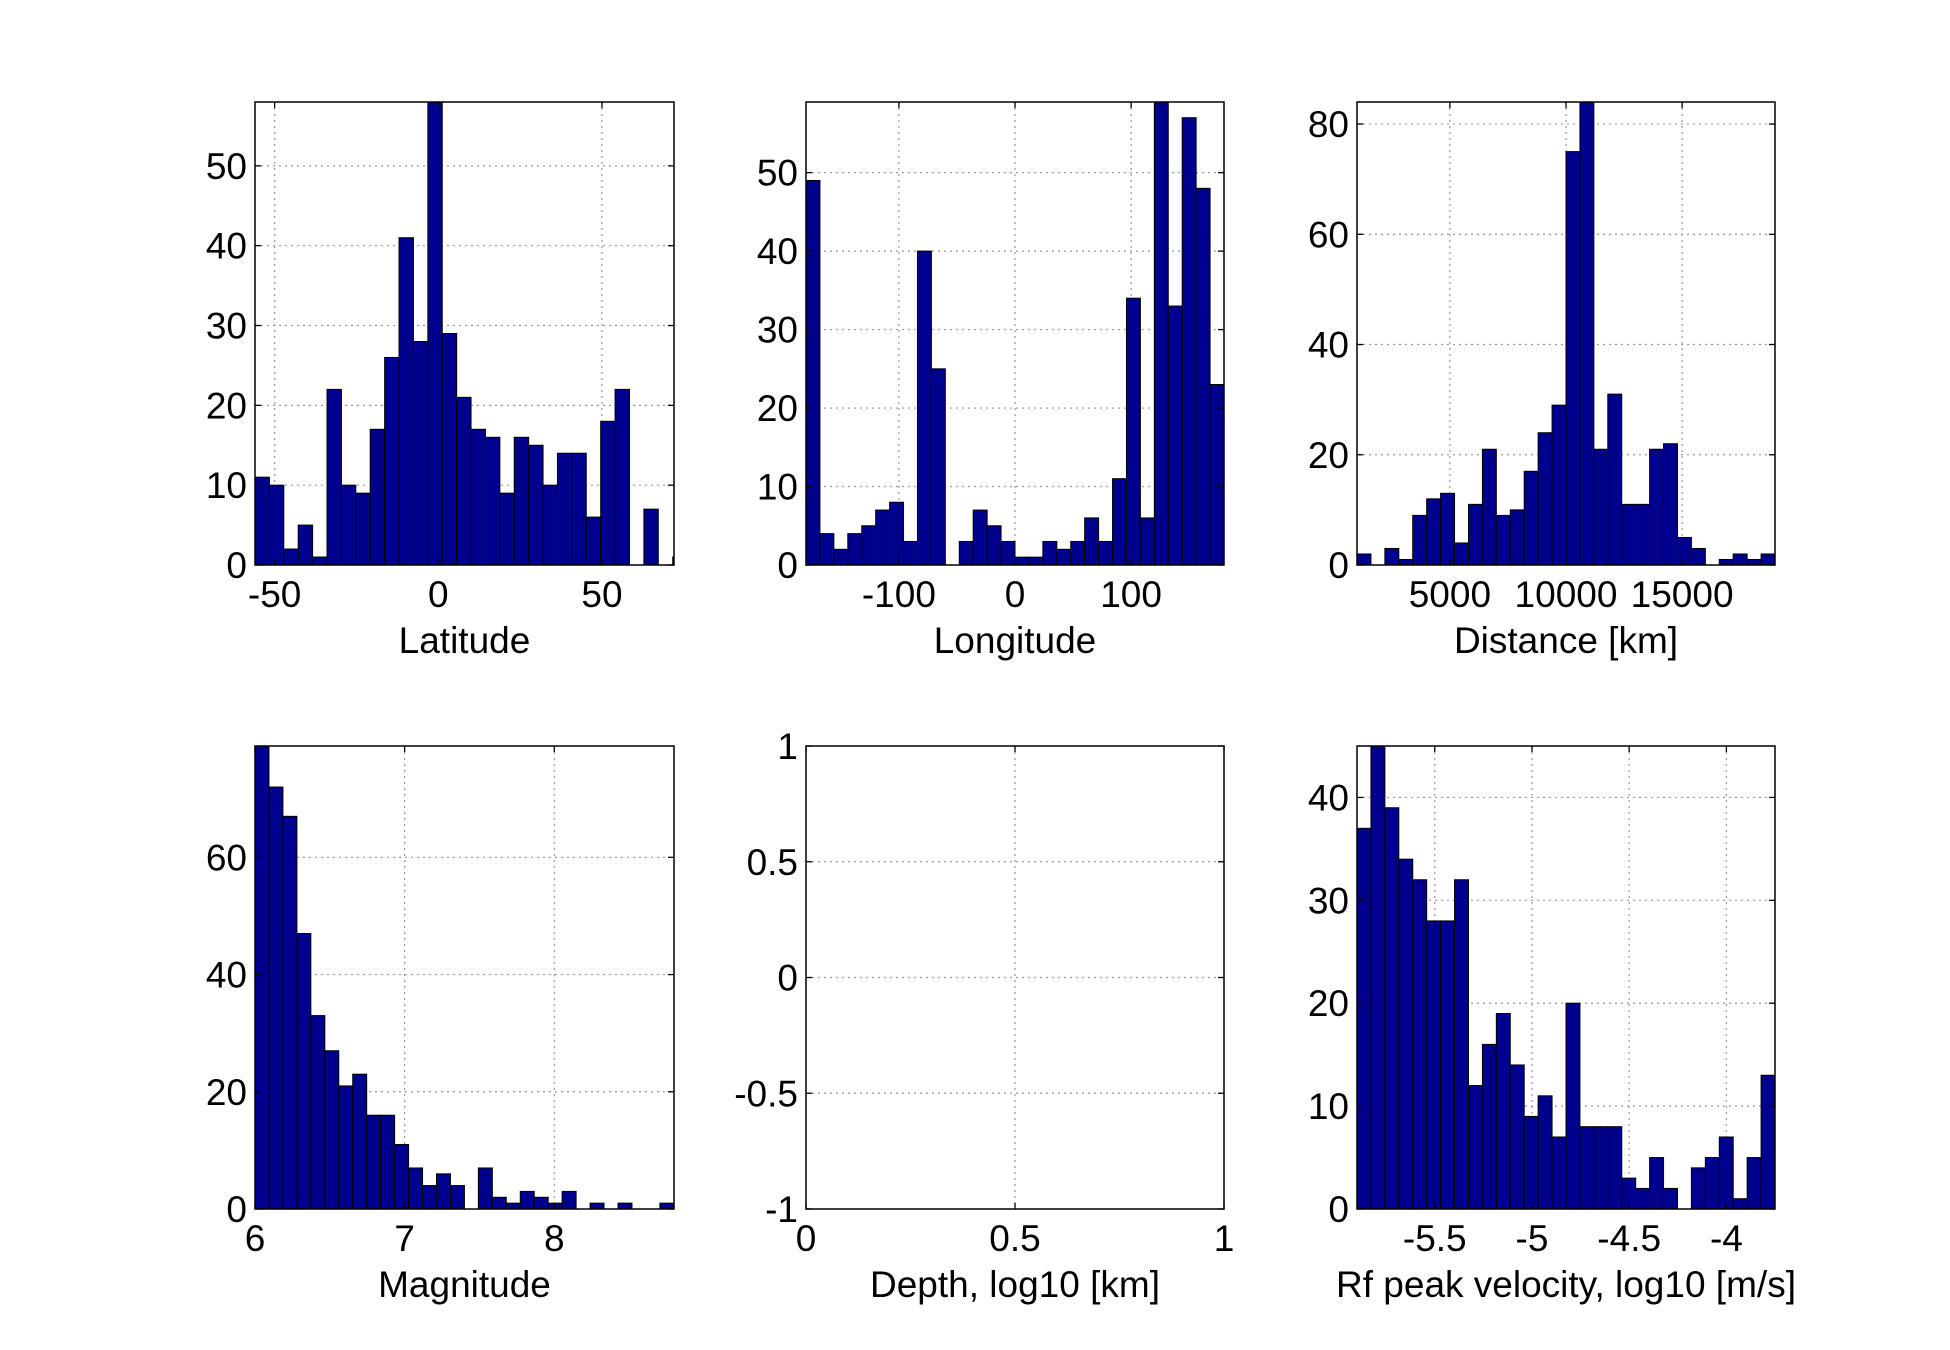 This screenshot has width=1950, height=1350. What do you see at coordinates (1015, 1284) in the screenshot?
I see `x-axis-label: Depth, log10 [km]` at bounding box center [1015, 1284].